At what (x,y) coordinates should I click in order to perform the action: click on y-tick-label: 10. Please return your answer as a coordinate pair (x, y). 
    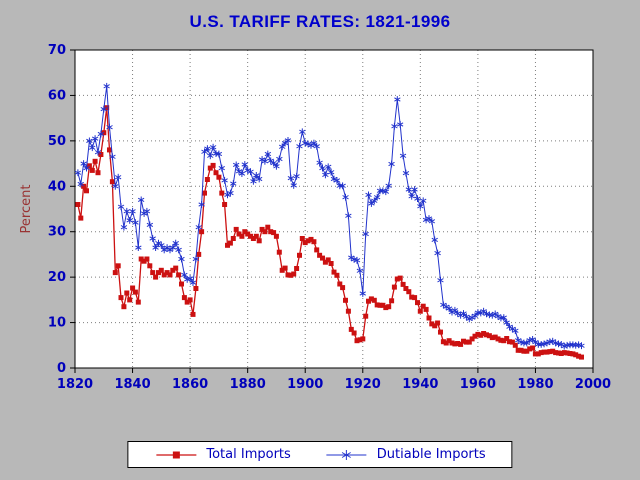
    Looking at the image, I should click on (57, 323).